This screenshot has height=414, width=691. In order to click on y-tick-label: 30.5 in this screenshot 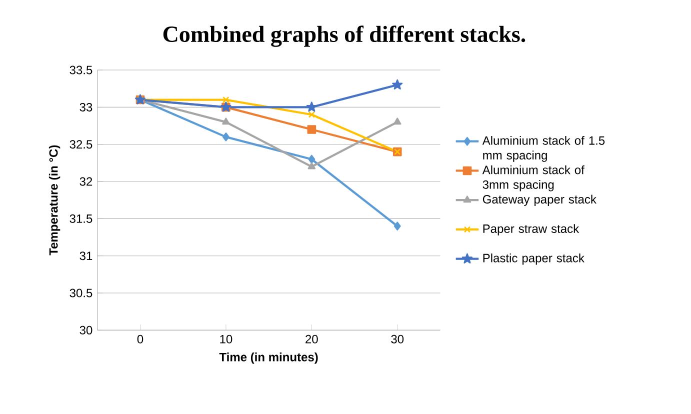, I will do `click(81, 293)`.